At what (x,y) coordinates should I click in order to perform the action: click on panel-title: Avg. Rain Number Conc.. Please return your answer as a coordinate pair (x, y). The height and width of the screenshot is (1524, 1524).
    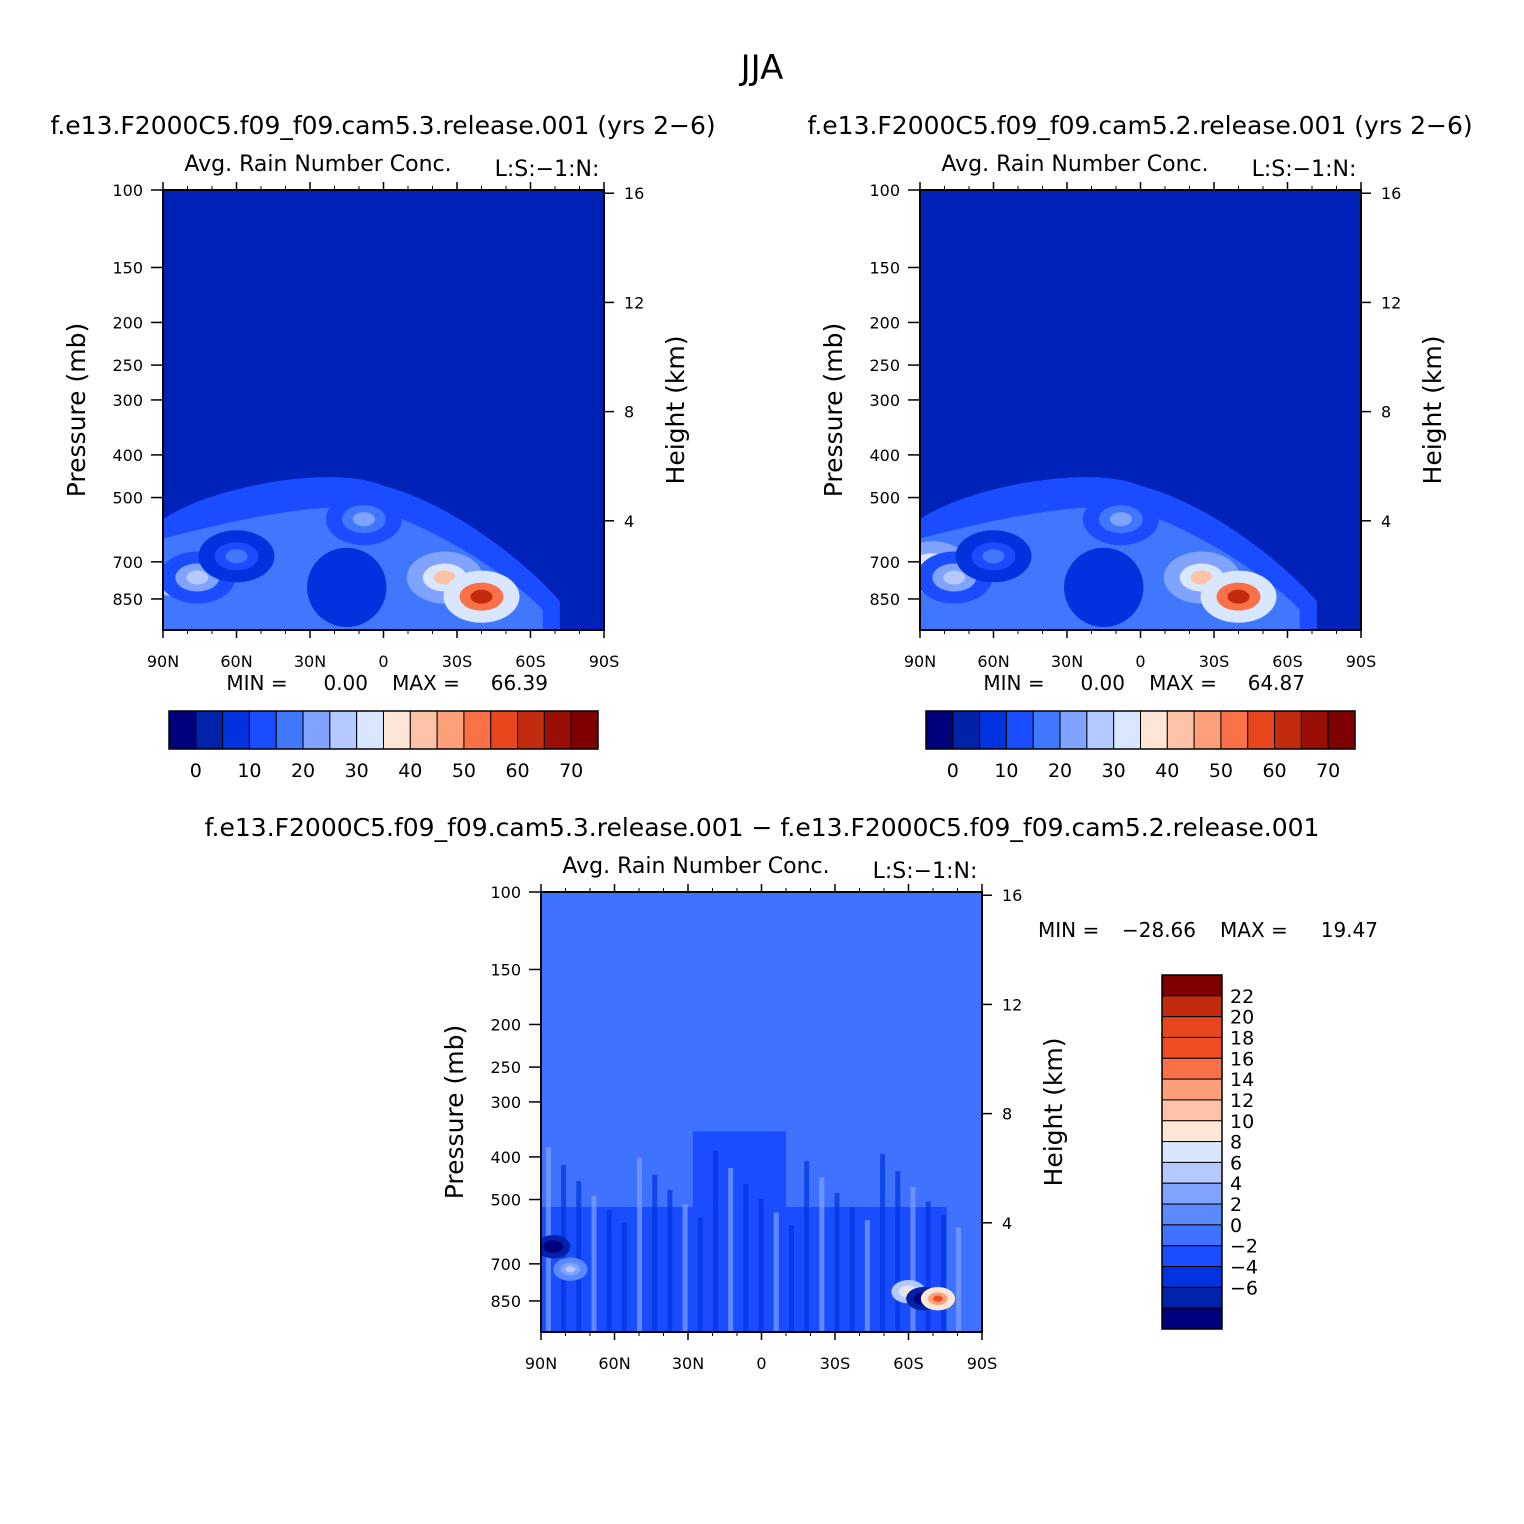
    Looking at the image, I should click on (695, 866).